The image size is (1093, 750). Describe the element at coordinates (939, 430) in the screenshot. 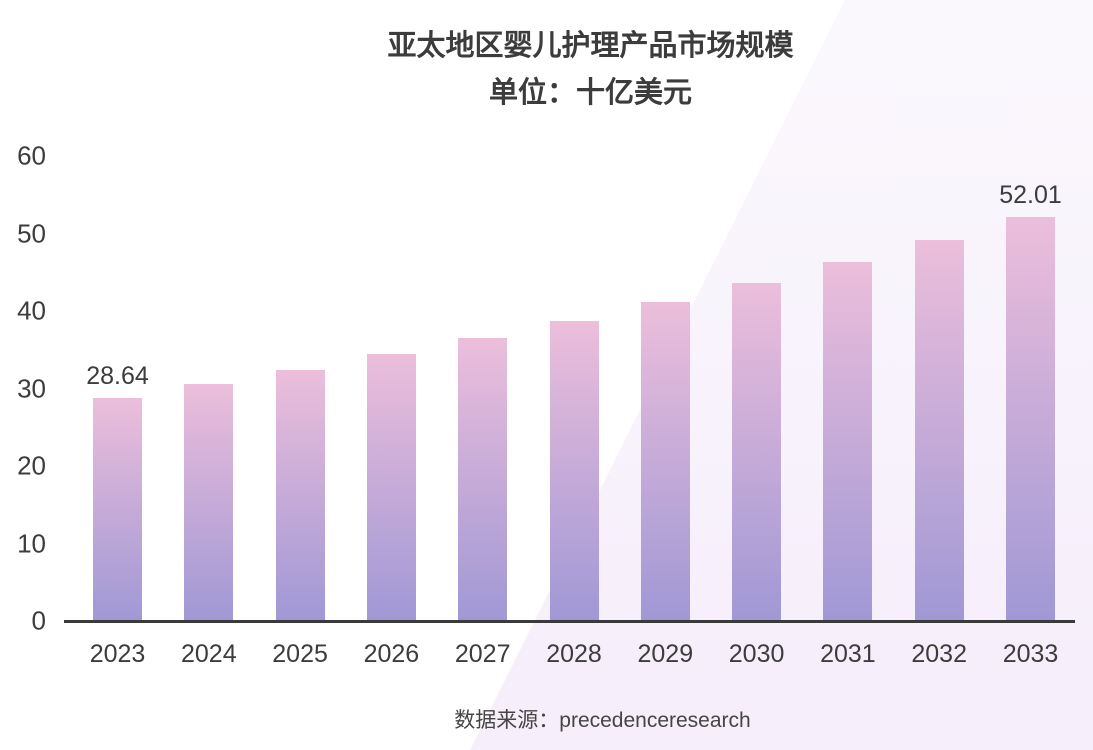

I see `bar-2032` at that location.